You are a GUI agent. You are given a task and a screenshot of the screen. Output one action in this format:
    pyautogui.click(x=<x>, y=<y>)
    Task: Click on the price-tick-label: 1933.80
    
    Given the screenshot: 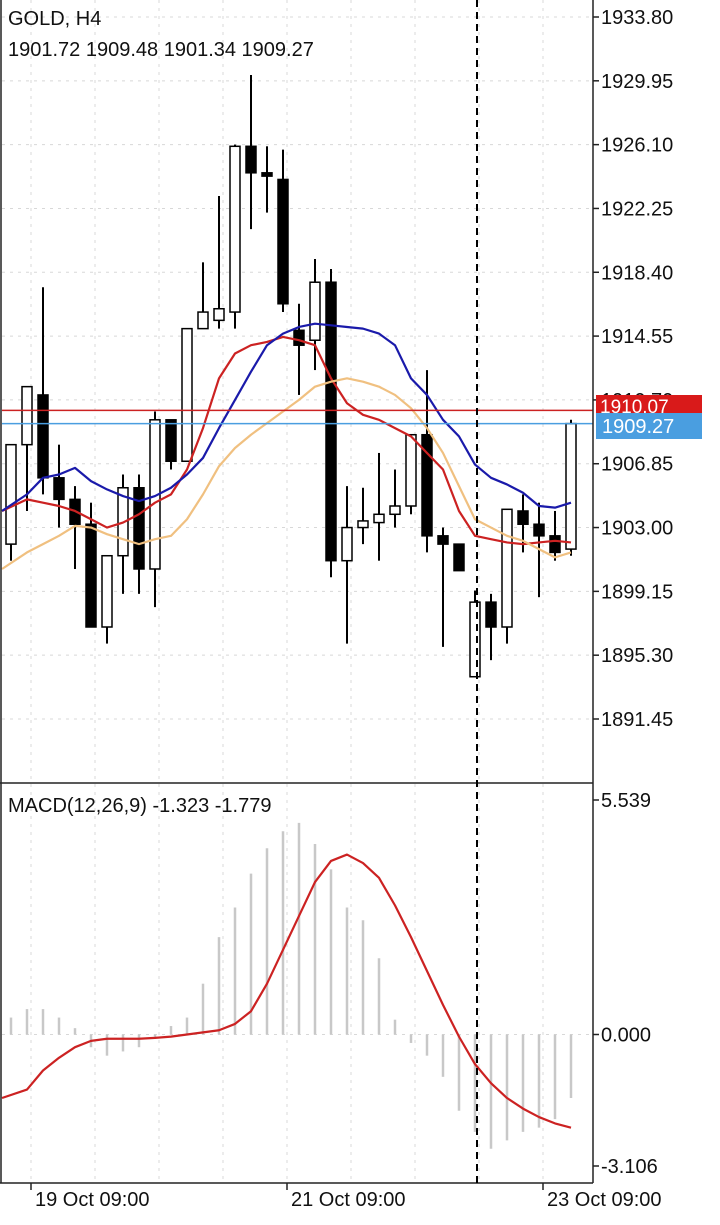 What is the action you would take?
    pyautogui.click(x=637, y=18)
    